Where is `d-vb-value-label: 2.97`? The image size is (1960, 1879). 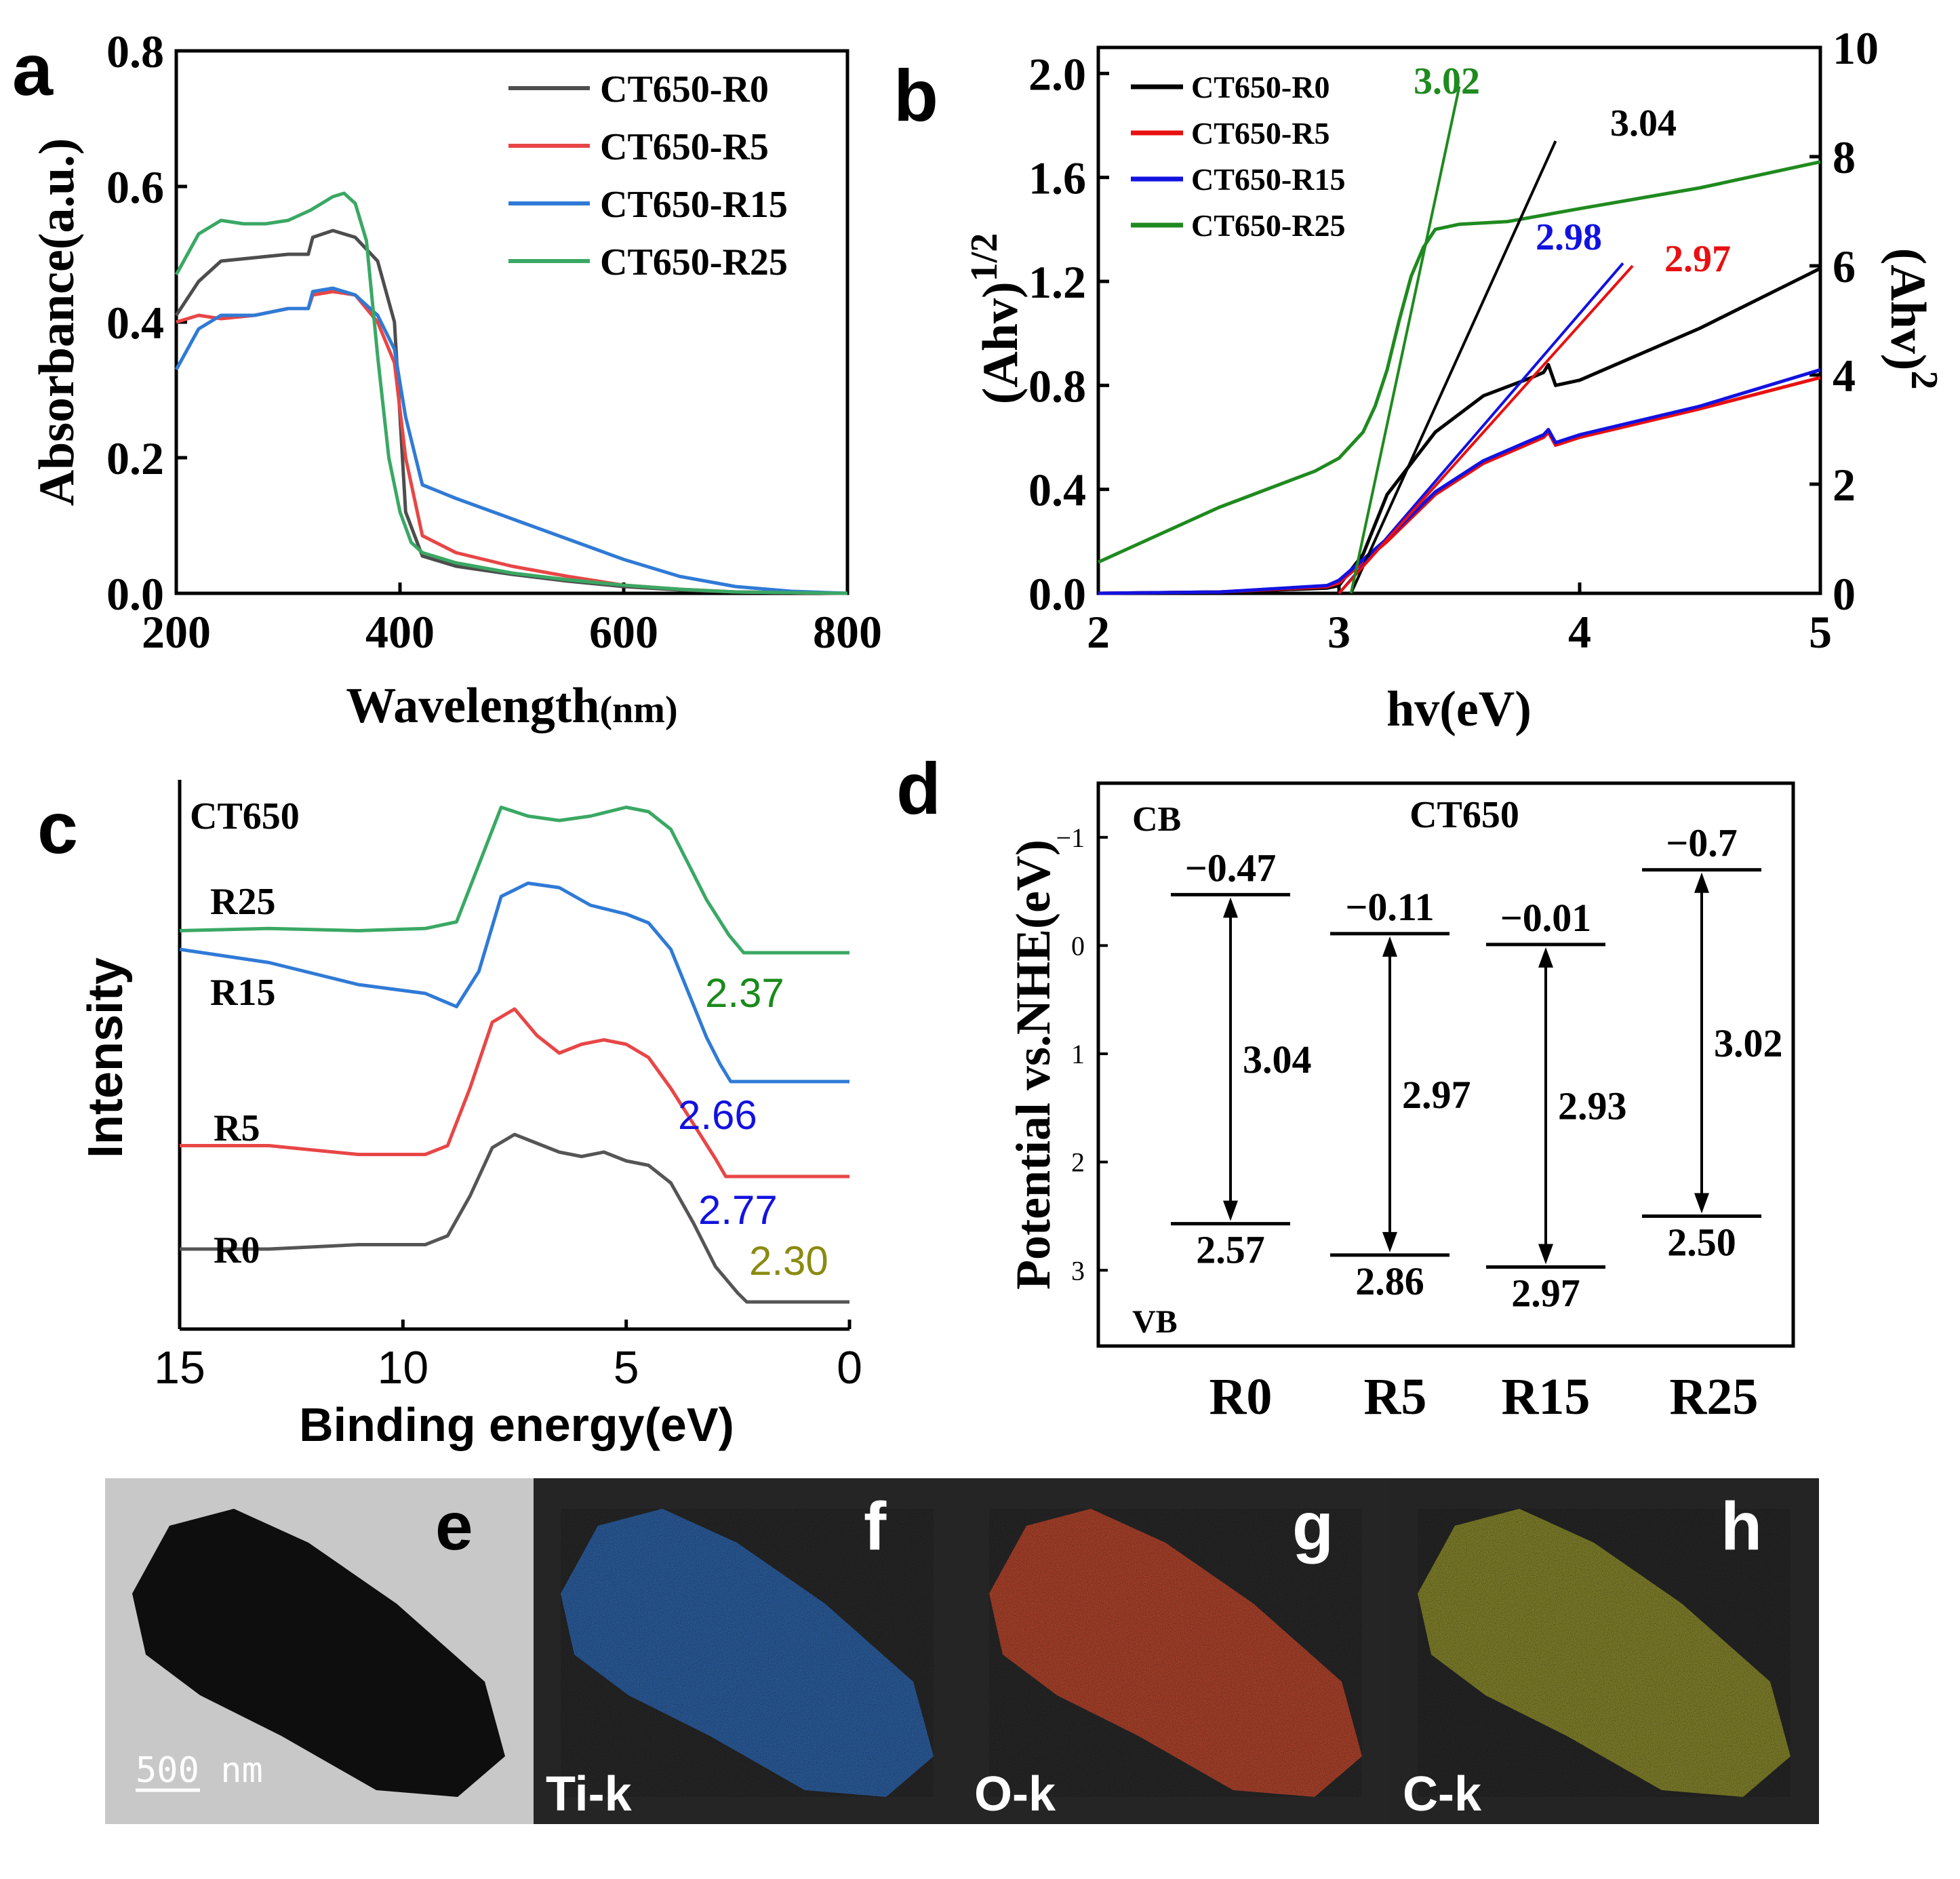
d-vb-value-label: 2.97 is located at coordinates (1545, 1293).